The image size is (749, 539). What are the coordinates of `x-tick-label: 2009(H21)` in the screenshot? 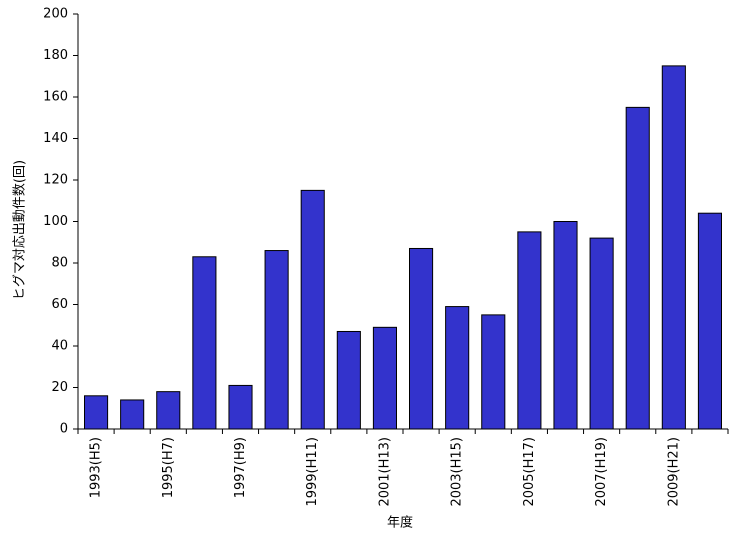 It's located at (673, 472).